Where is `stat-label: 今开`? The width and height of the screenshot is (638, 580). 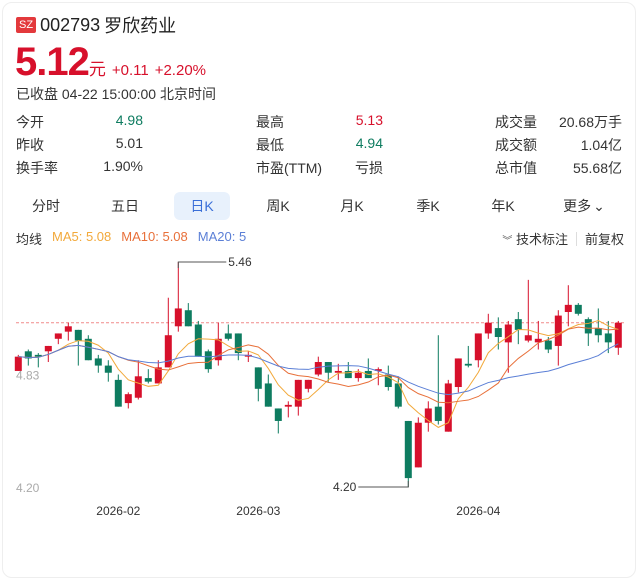
stat-label: 今开 is located at coordinates (30, 122).